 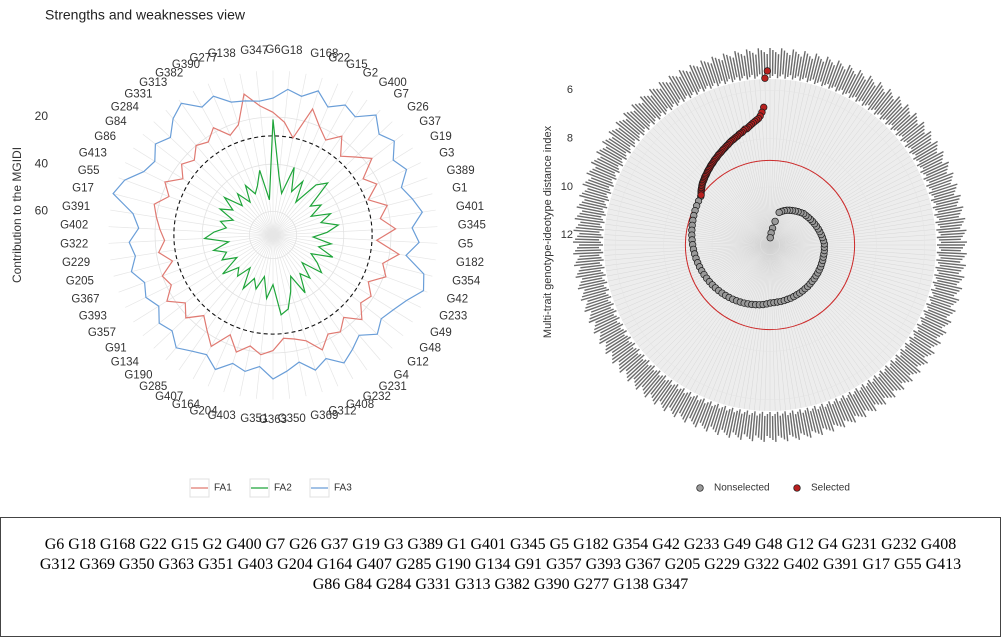 What do you see at coordinates (472, 226) in the screenshot?
I see `category-label: G345` at bounding box center [472, 226].